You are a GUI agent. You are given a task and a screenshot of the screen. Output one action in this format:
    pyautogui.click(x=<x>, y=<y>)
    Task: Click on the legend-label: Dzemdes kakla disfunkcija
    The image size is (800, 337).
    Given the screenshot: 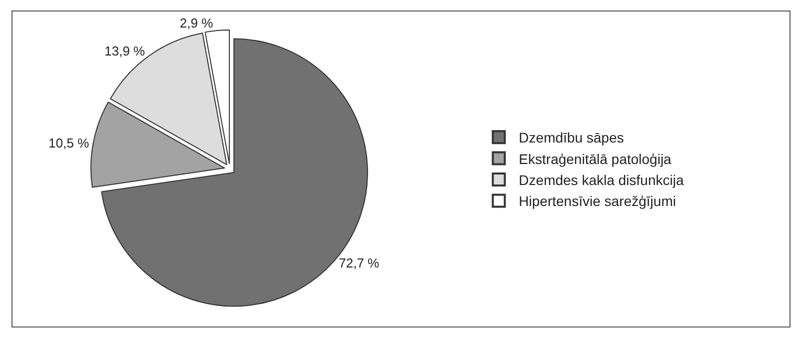 What is the action you would take?
    pyautogui.click(x=601, y=180)
    